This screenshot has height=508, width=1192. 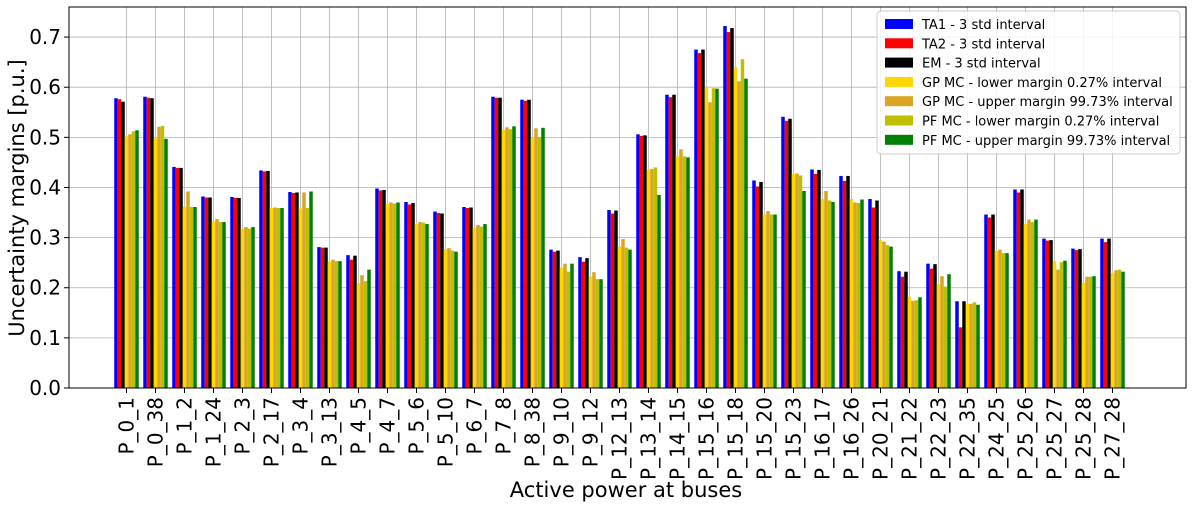 I want to click on x-tick-label: P_0_38, so click(x=156, y=432).